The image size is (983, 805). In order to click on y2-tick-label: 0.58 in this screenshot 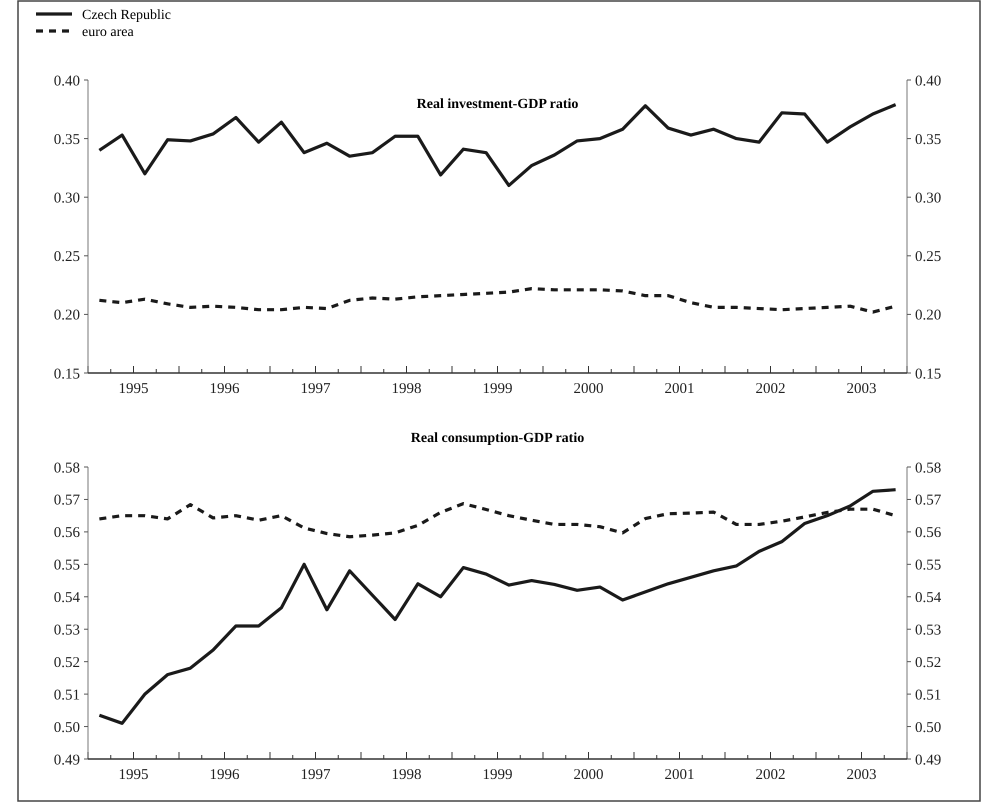, I will do `click(928, 468)`.